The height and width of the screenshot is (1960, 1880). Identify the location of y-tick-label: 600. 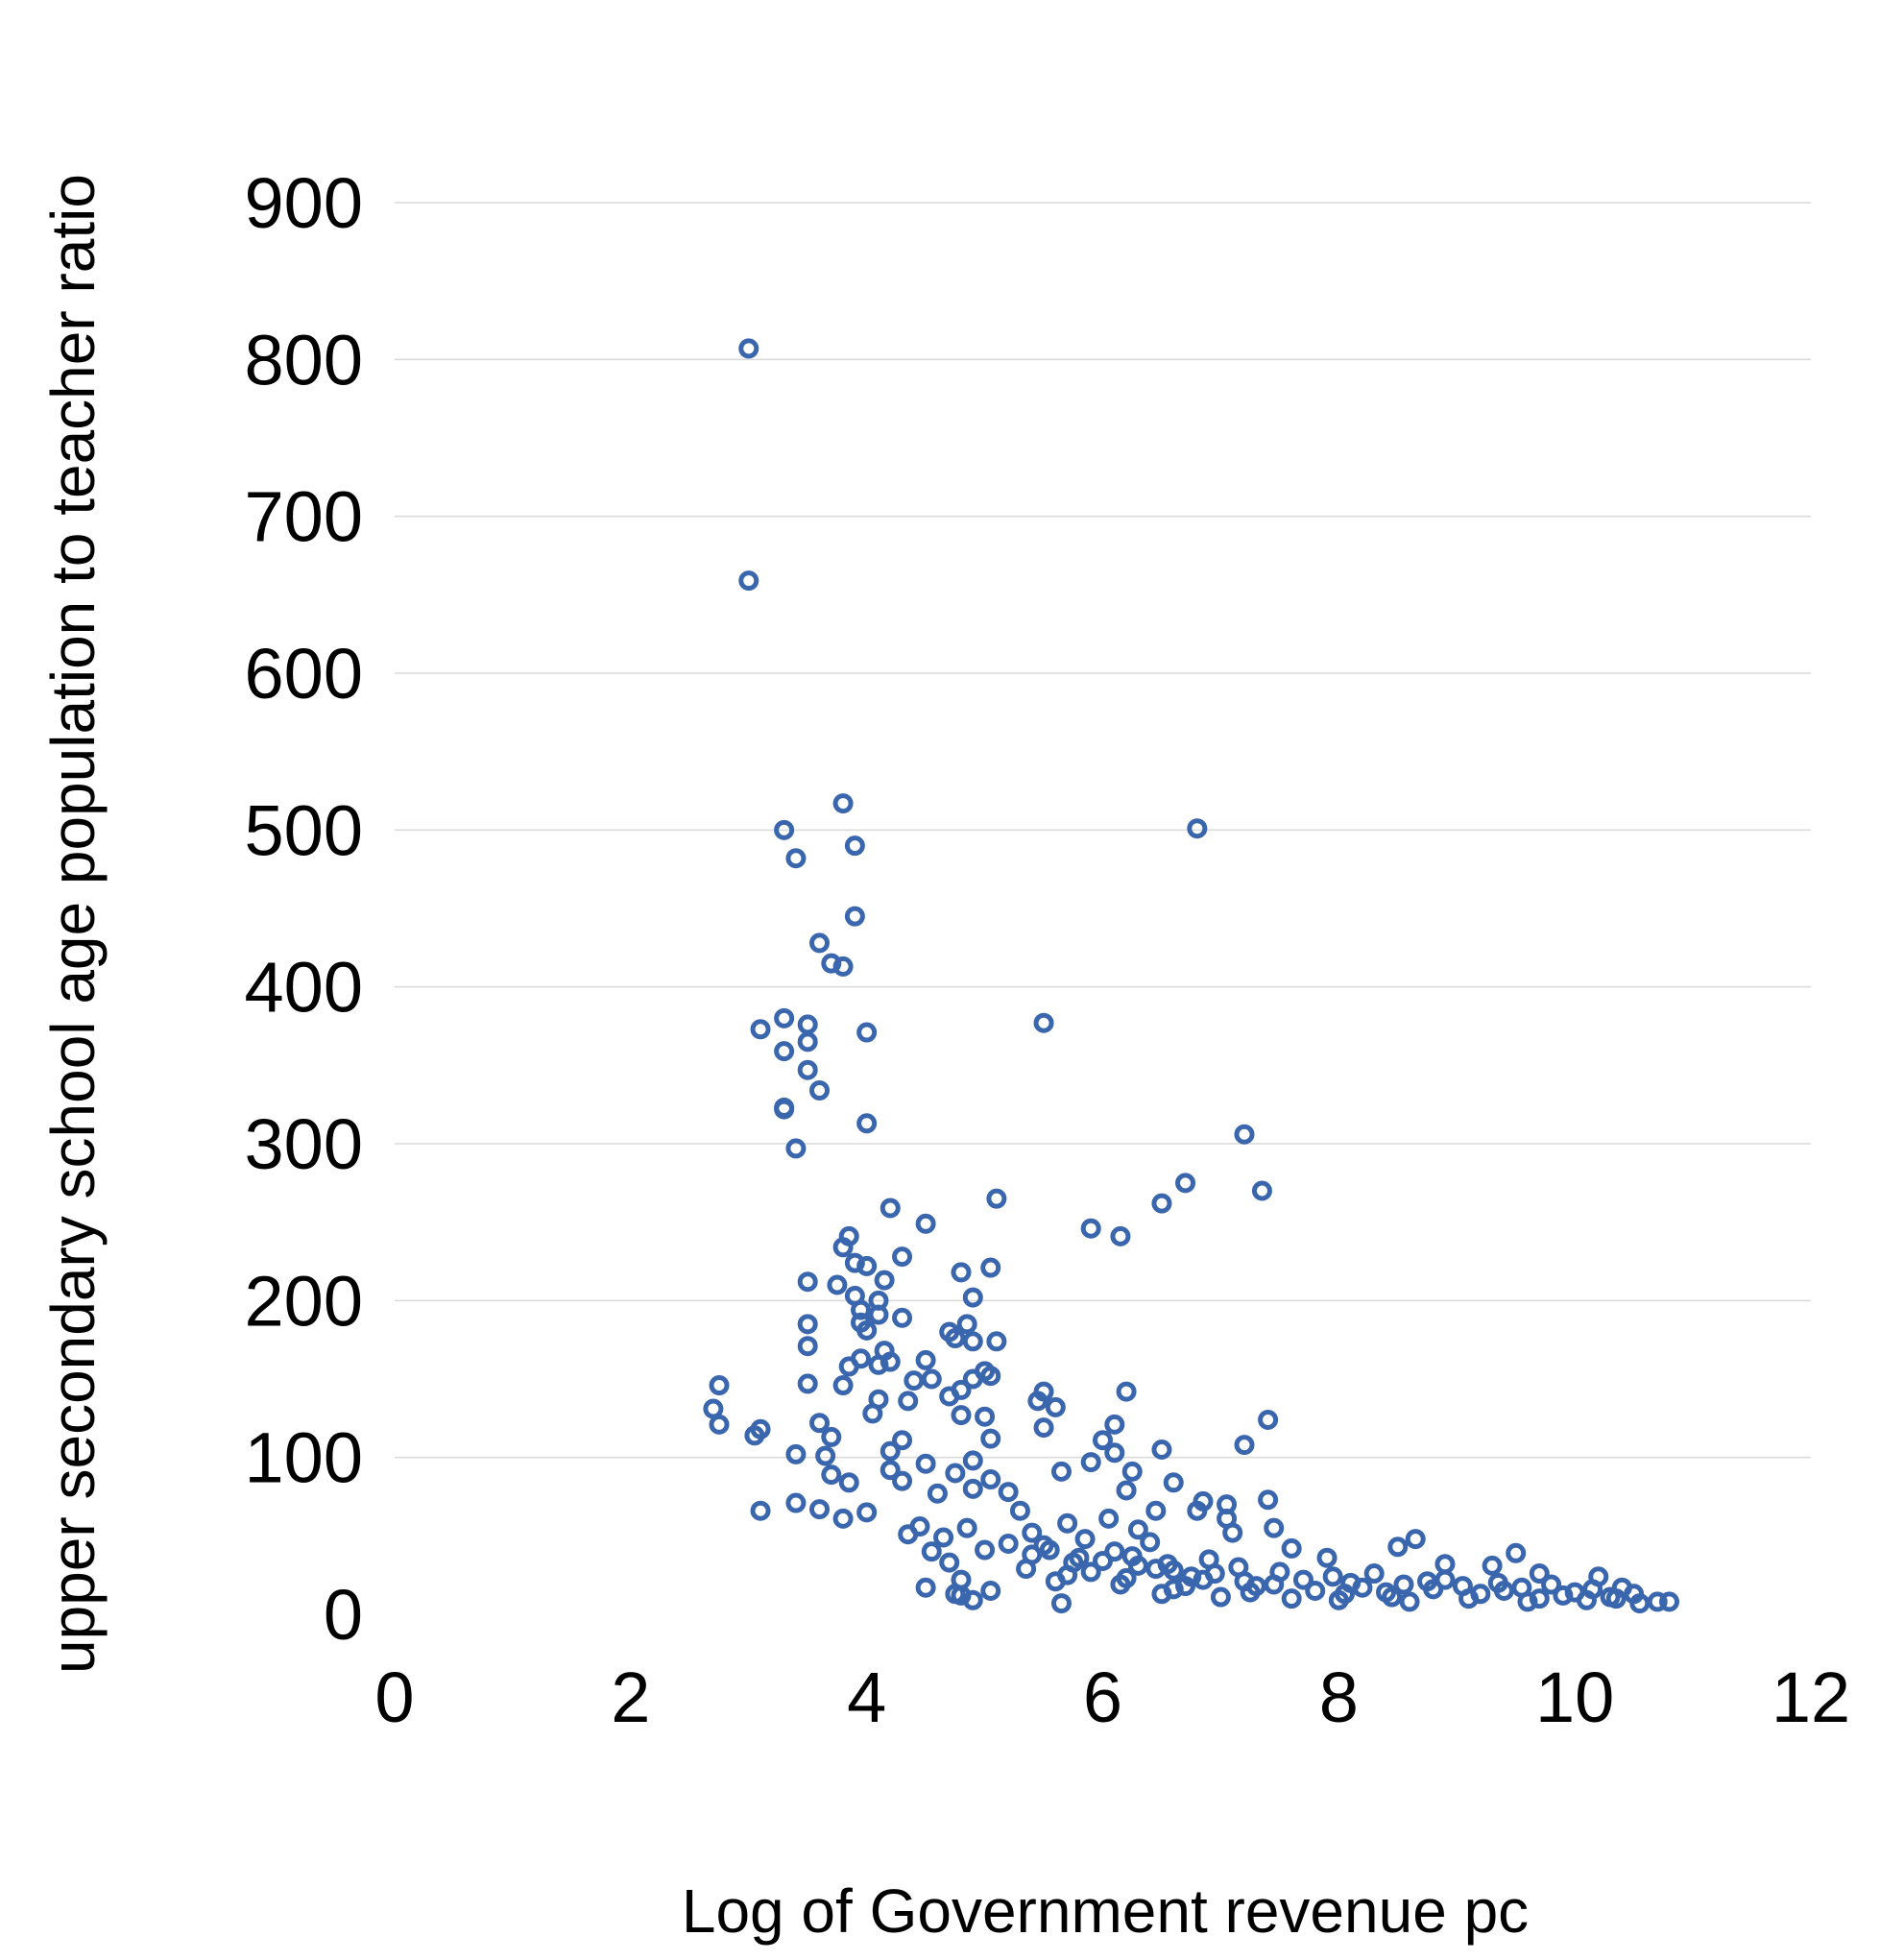
(304, 674).